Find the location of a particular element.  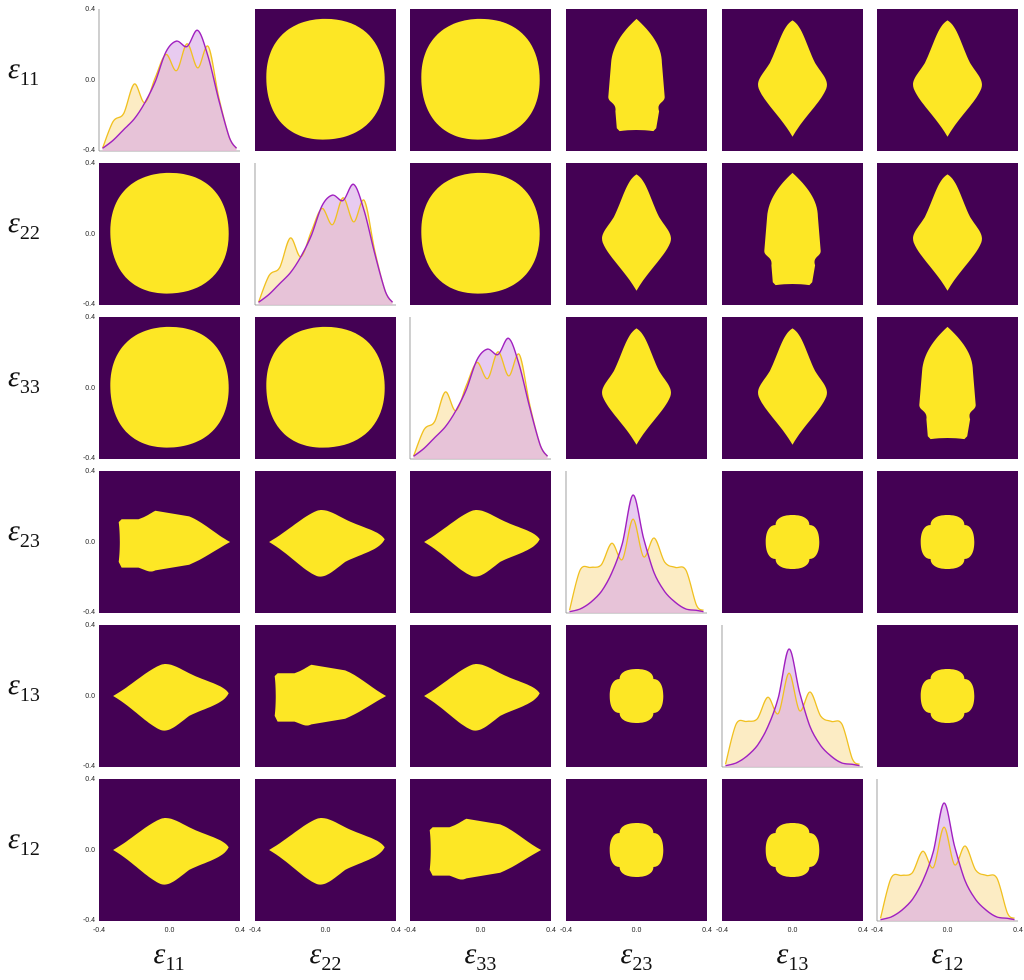

row-label-epsilon-11: ε11 is located at coordinates (23, 71).